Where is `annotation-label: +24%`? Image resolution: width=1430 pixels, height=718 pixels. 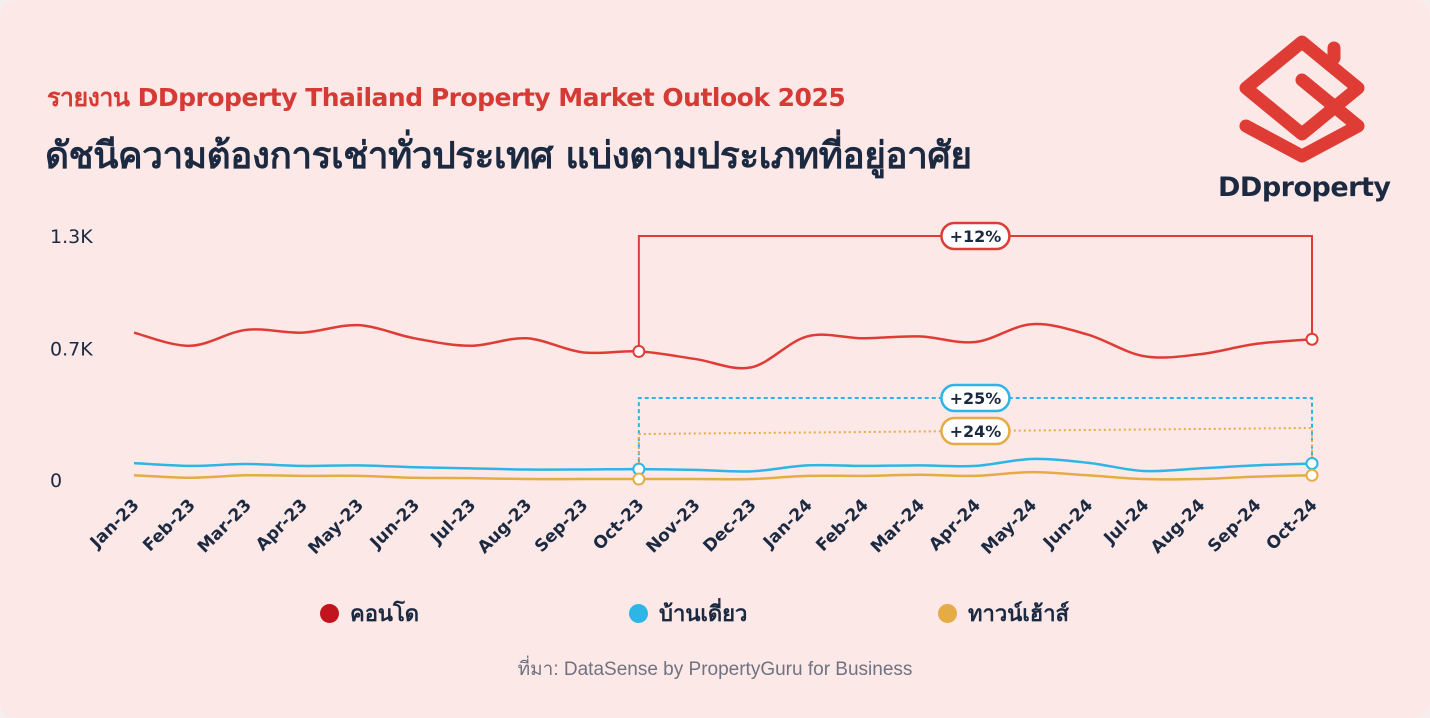
annotation-label: +24% is located at coordinates (976, 431).